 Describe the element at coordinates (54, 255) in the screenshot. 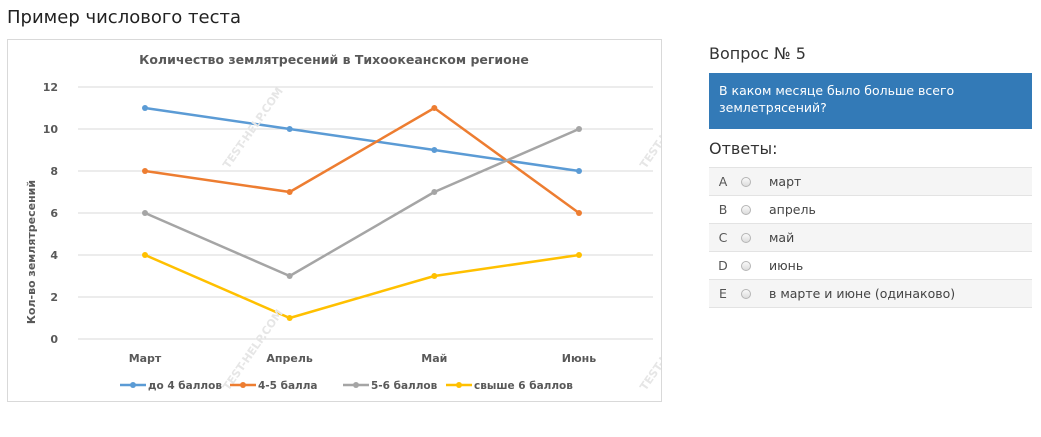

I see `y-tick-label: 4` at that location.